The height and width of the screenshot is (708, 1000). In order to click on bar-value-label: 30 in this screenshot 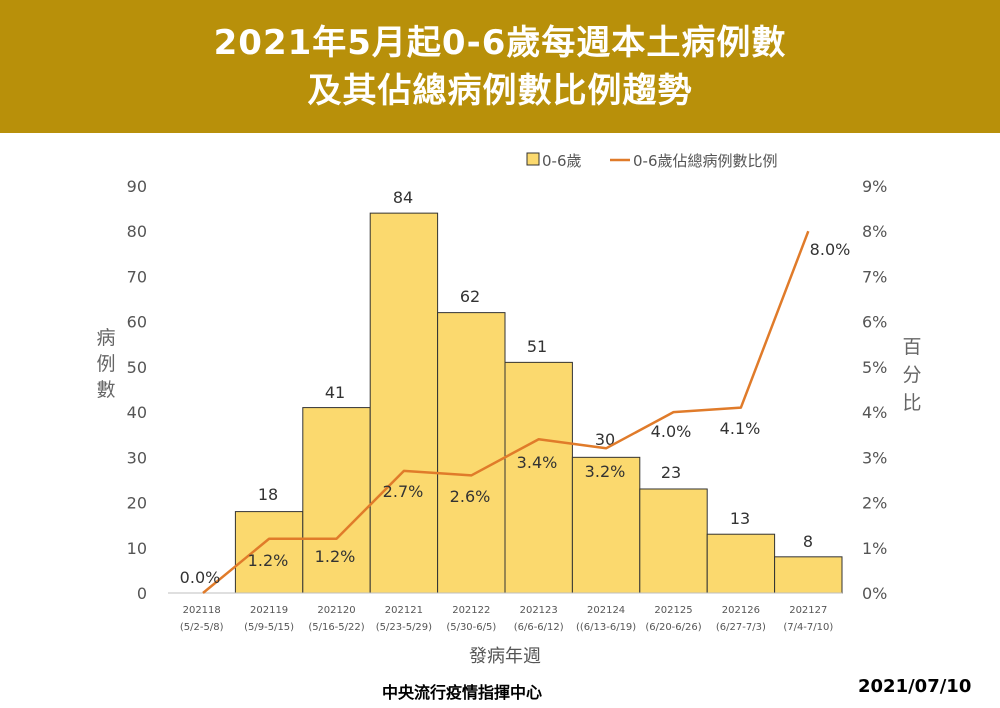, I will do `click(605, 439)`.